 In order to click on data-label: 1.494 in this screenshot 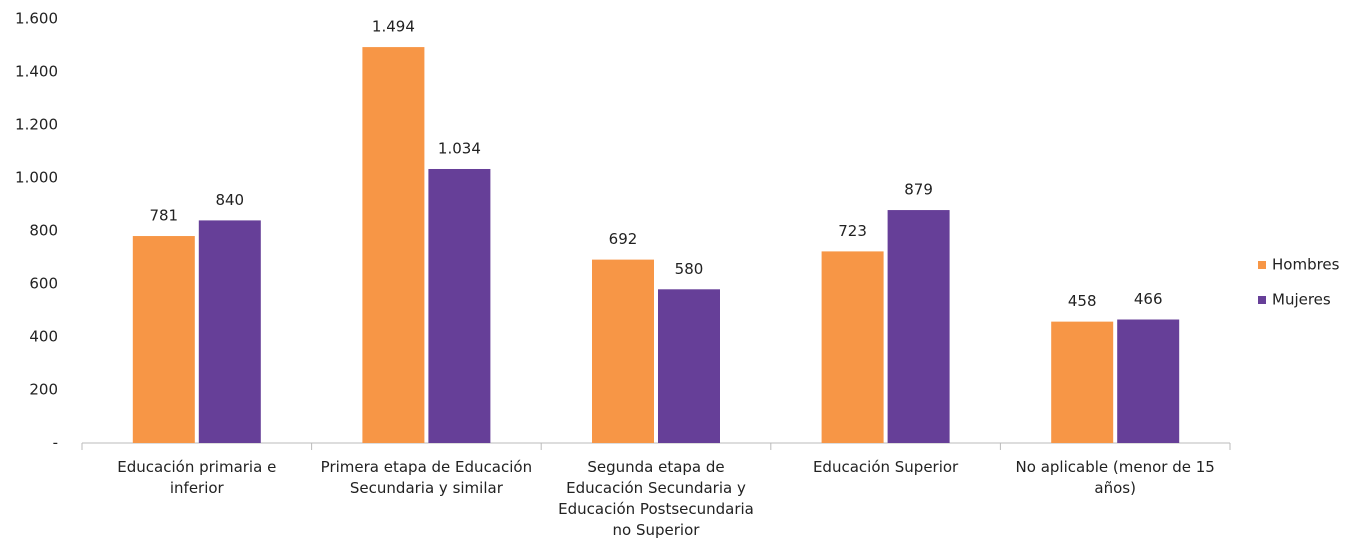, I will do `click(393, 27)`.